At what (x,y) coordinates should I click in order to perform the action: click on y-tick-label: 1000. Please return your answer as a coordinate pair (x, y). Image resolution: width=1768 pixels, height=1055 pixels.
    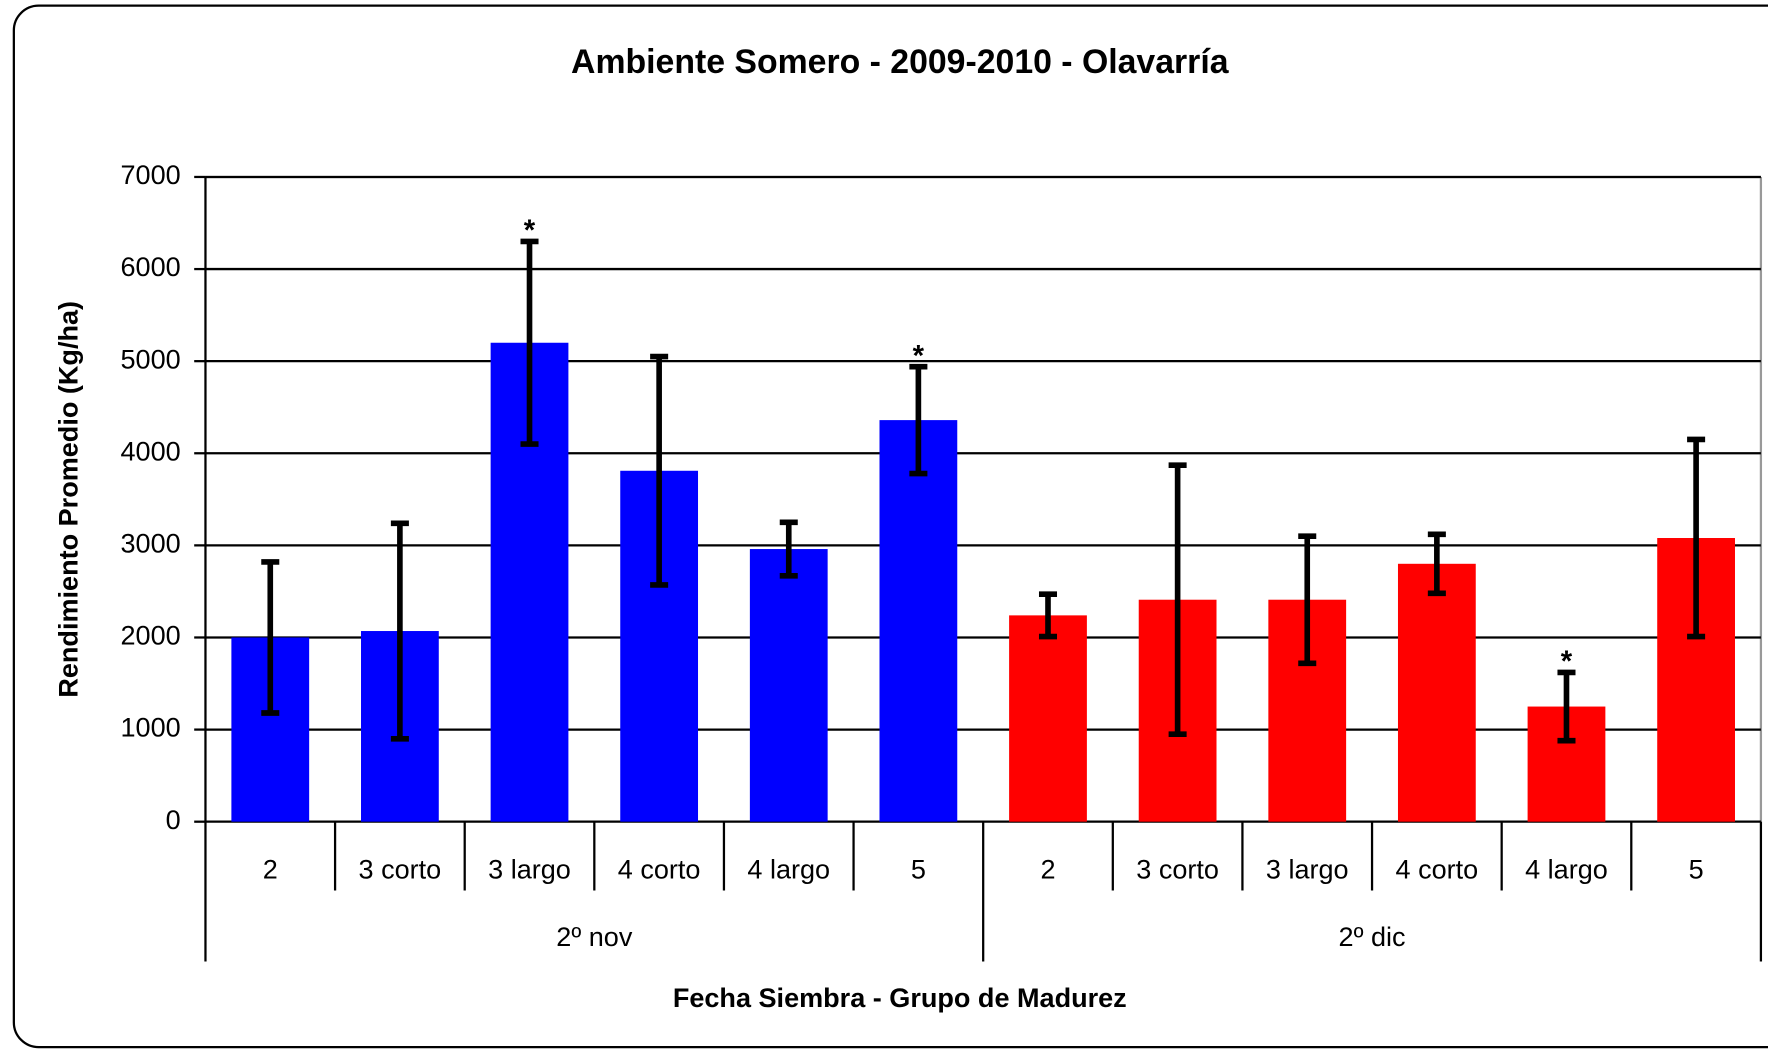
    Looking at the image, I should click on (150, 728).